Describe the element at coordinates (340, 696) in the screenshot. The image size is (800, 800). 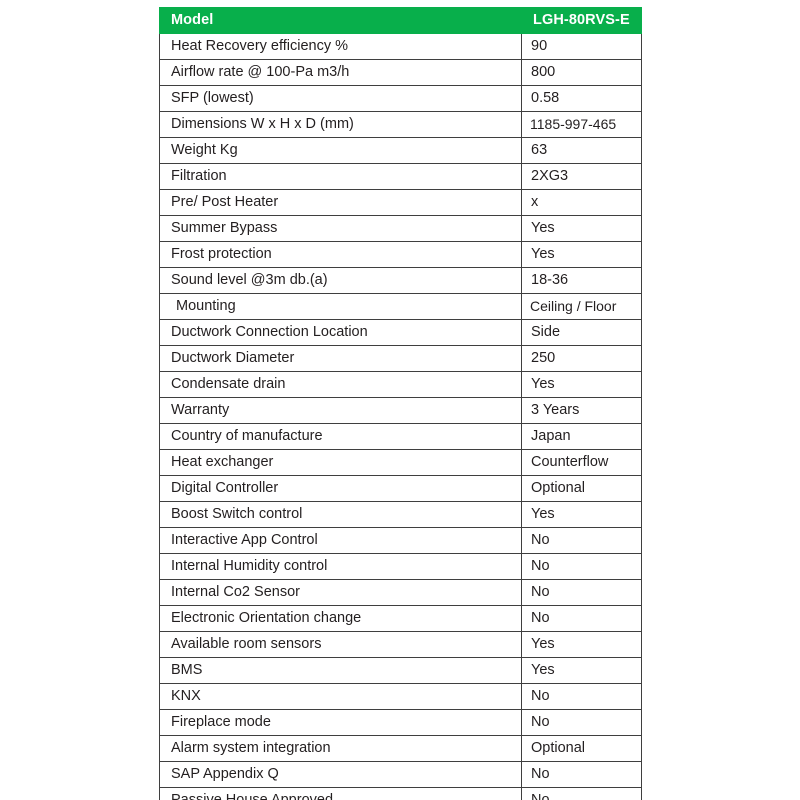
I see `spec-label: KNX` at that location.